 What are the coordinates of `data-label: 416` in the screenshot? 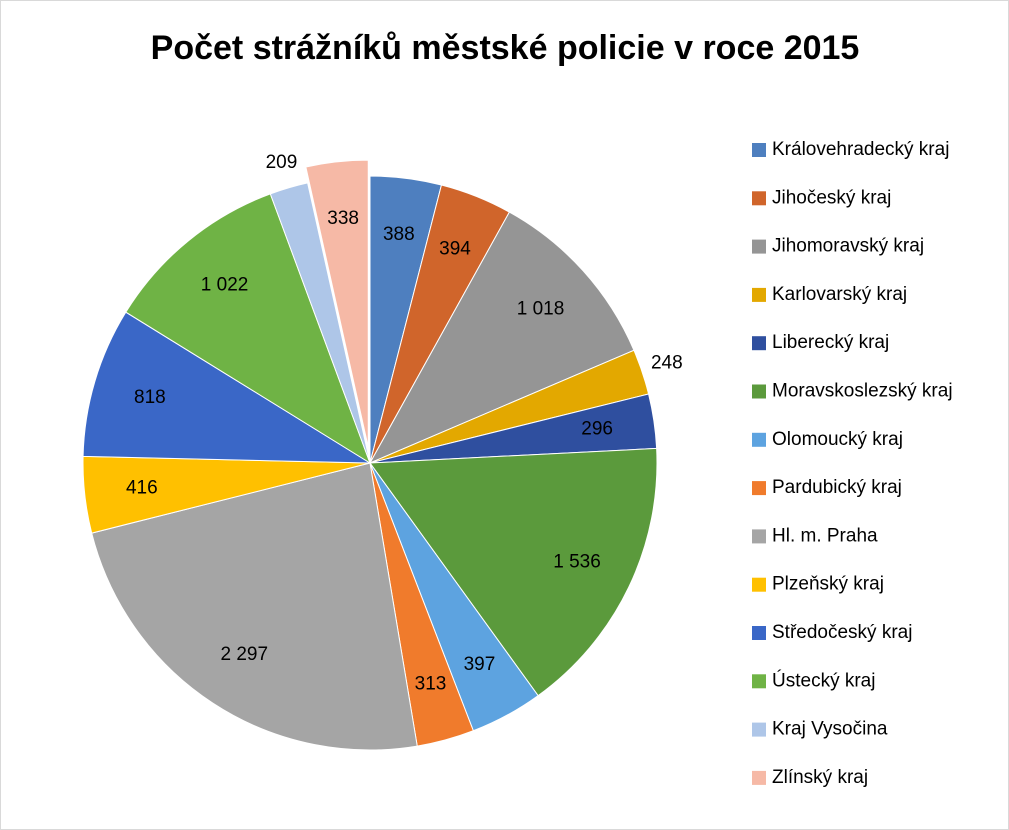 It's located at (142, 488).